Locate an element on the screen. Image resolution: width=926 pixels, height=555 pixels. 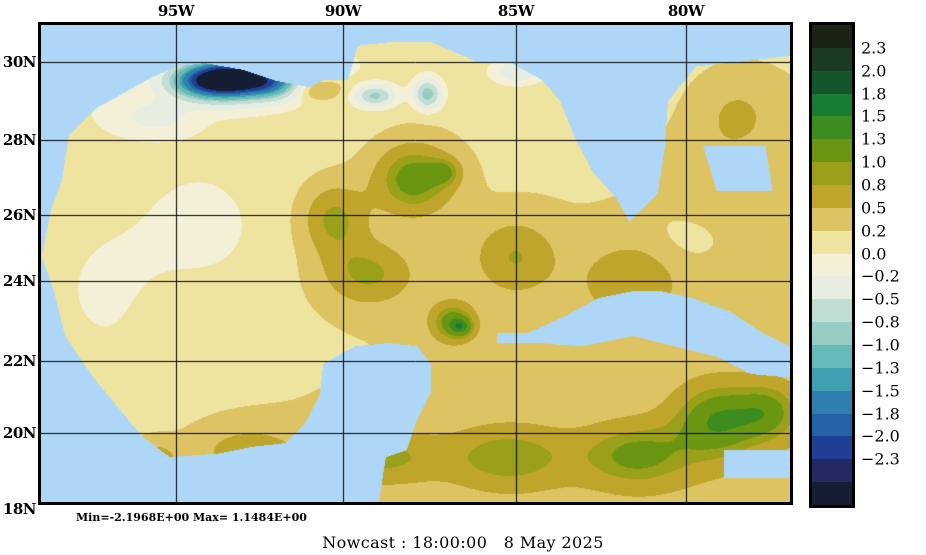
colorbar-tick-label: 1.3 is located at coordinates (874, 139).